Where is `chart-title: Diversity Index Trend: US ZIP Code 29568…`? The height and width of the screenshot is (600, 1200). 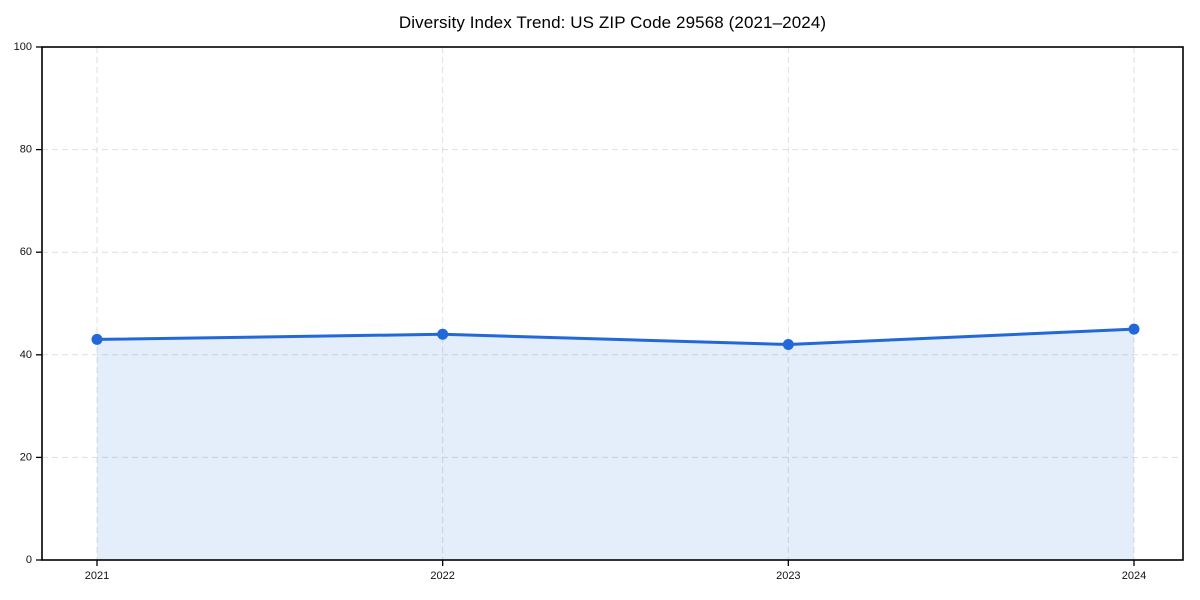
chart-title: Diversity Index Trend: US ZIP Code 29568… is located at coordinates (612, 22).